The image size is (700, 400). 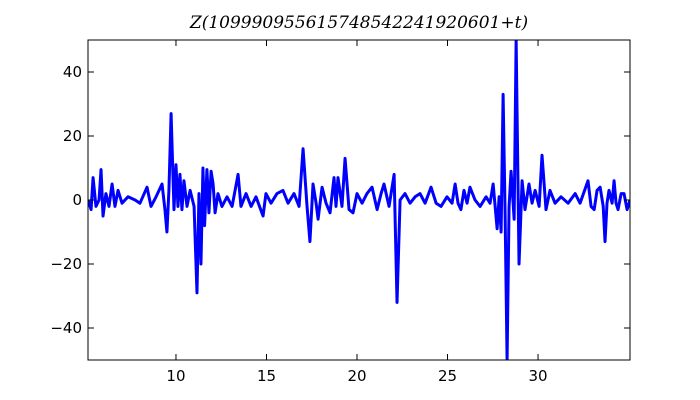 I want to click on x-tick-label: 25, so click(x=447, y=376).